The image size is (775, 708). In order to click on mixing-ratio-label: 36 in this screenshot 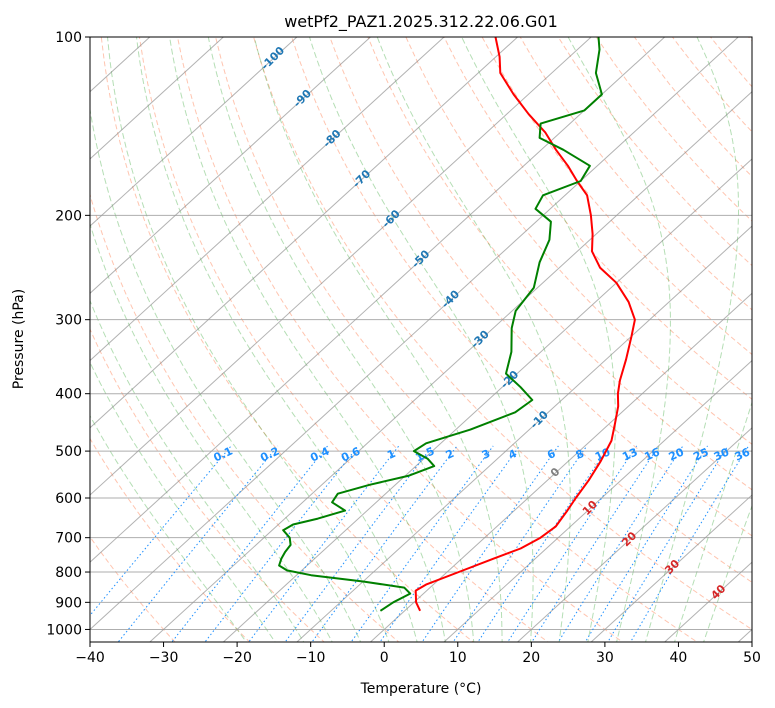, I will do `click(743, 454)`.